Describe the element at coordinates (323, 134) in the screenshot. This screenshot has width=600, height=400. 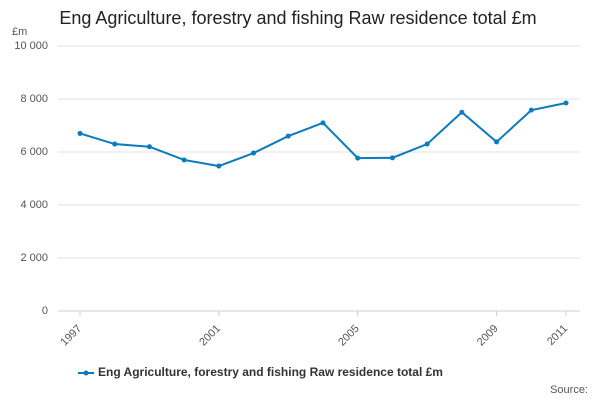
I see `line` at that location.